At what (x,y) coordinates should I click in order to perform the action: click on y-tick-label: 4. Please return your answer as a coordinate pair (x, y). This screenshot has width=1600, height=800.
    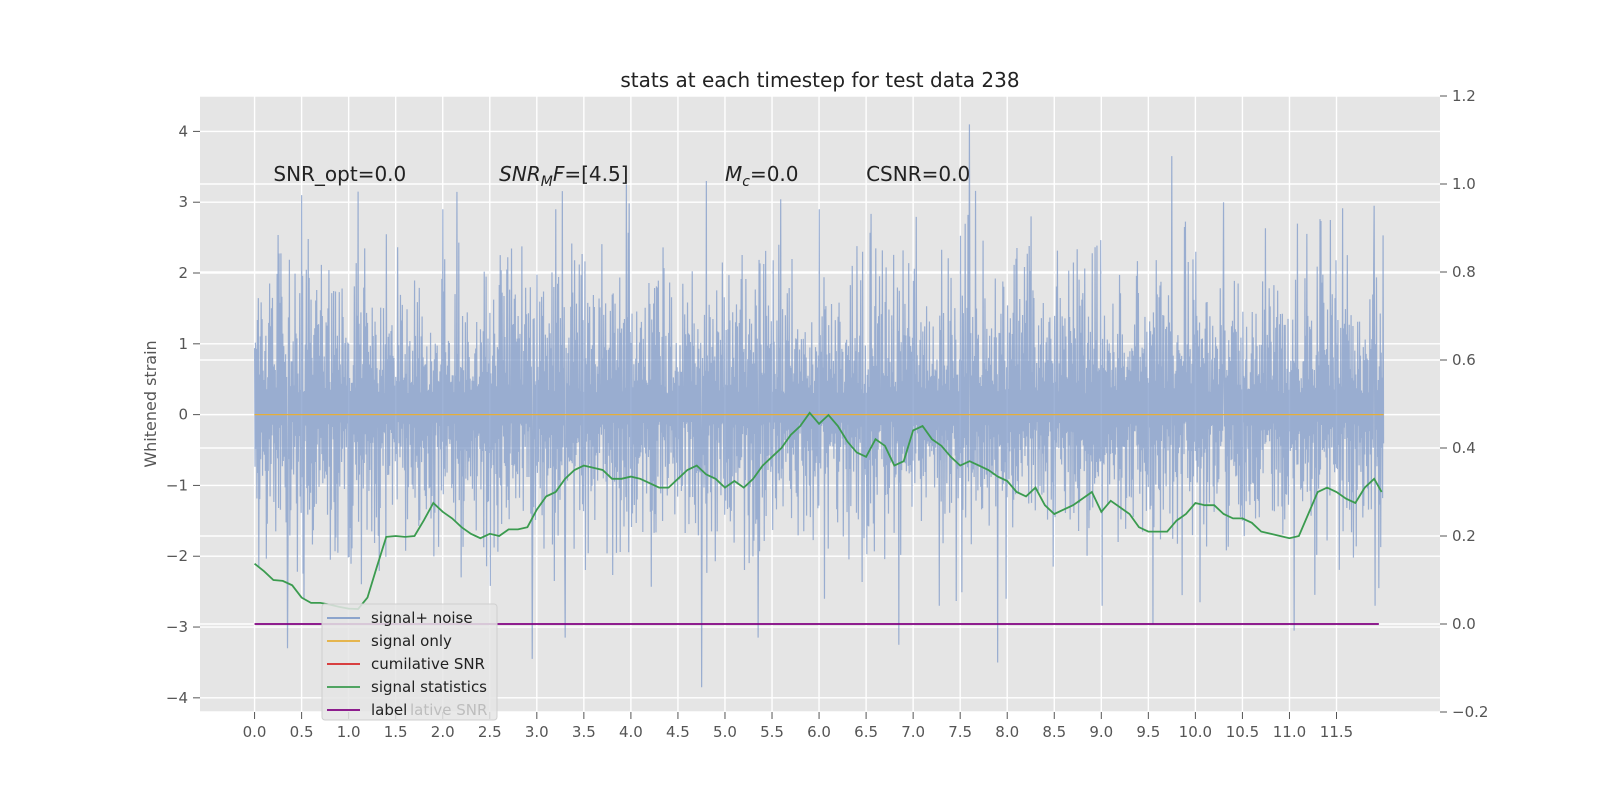
    Looking at the image, I should click on (183, 131).